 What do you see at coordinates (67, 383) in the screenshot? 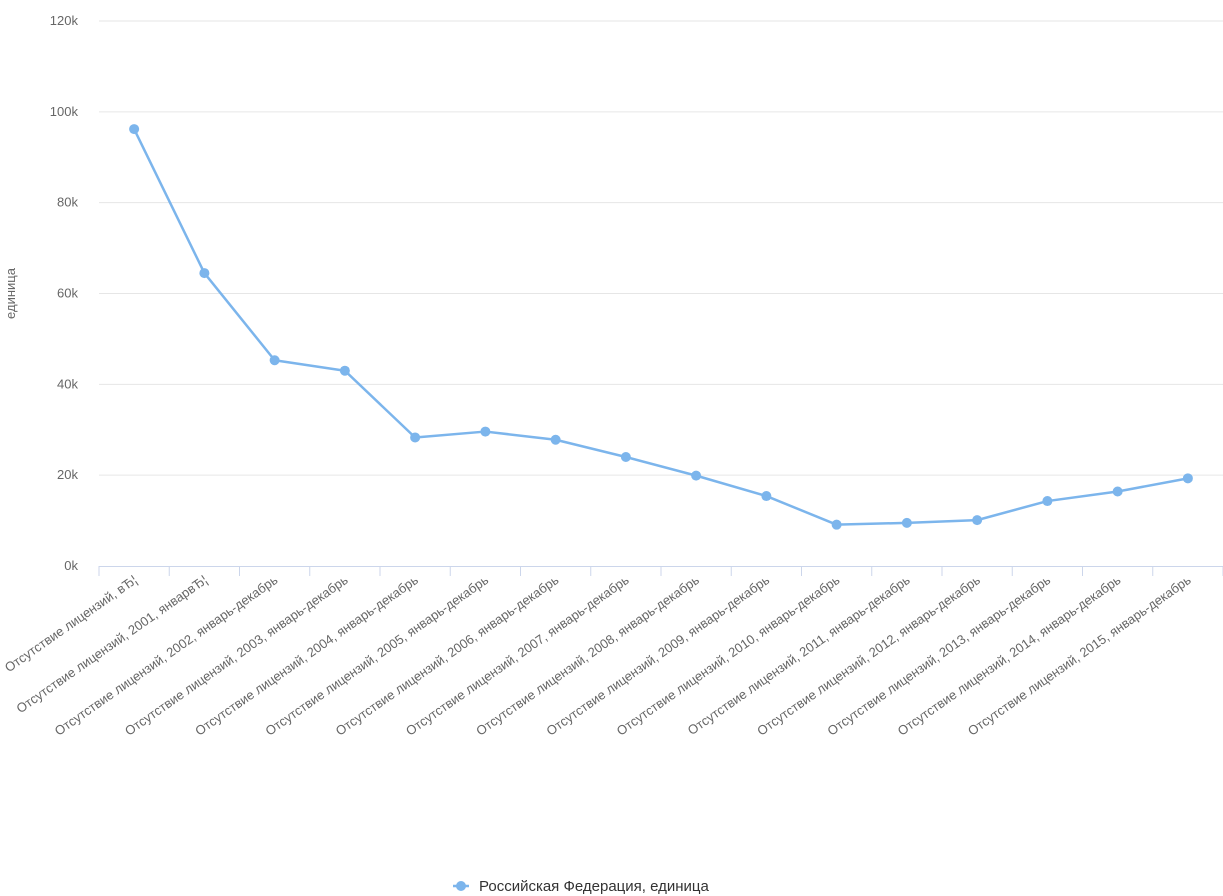
I see `y-tick-label: 40k` at bounding box center [67, 383].